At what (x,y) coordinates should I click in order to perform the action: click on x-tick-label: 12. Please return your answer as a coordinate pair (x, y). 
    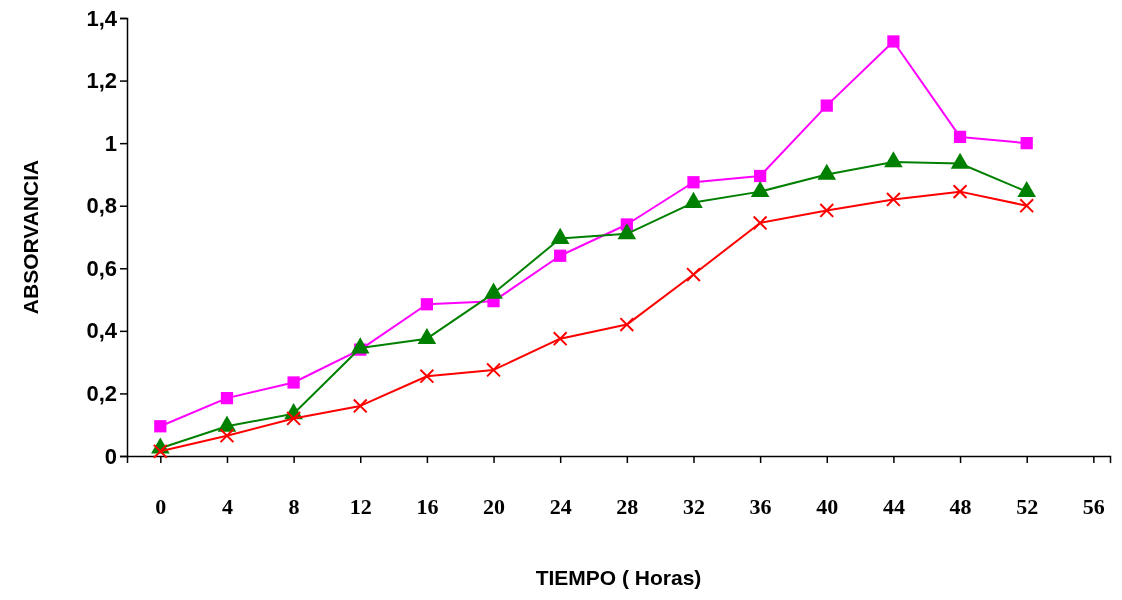
    Looking at the image, I should click on (360, 507).